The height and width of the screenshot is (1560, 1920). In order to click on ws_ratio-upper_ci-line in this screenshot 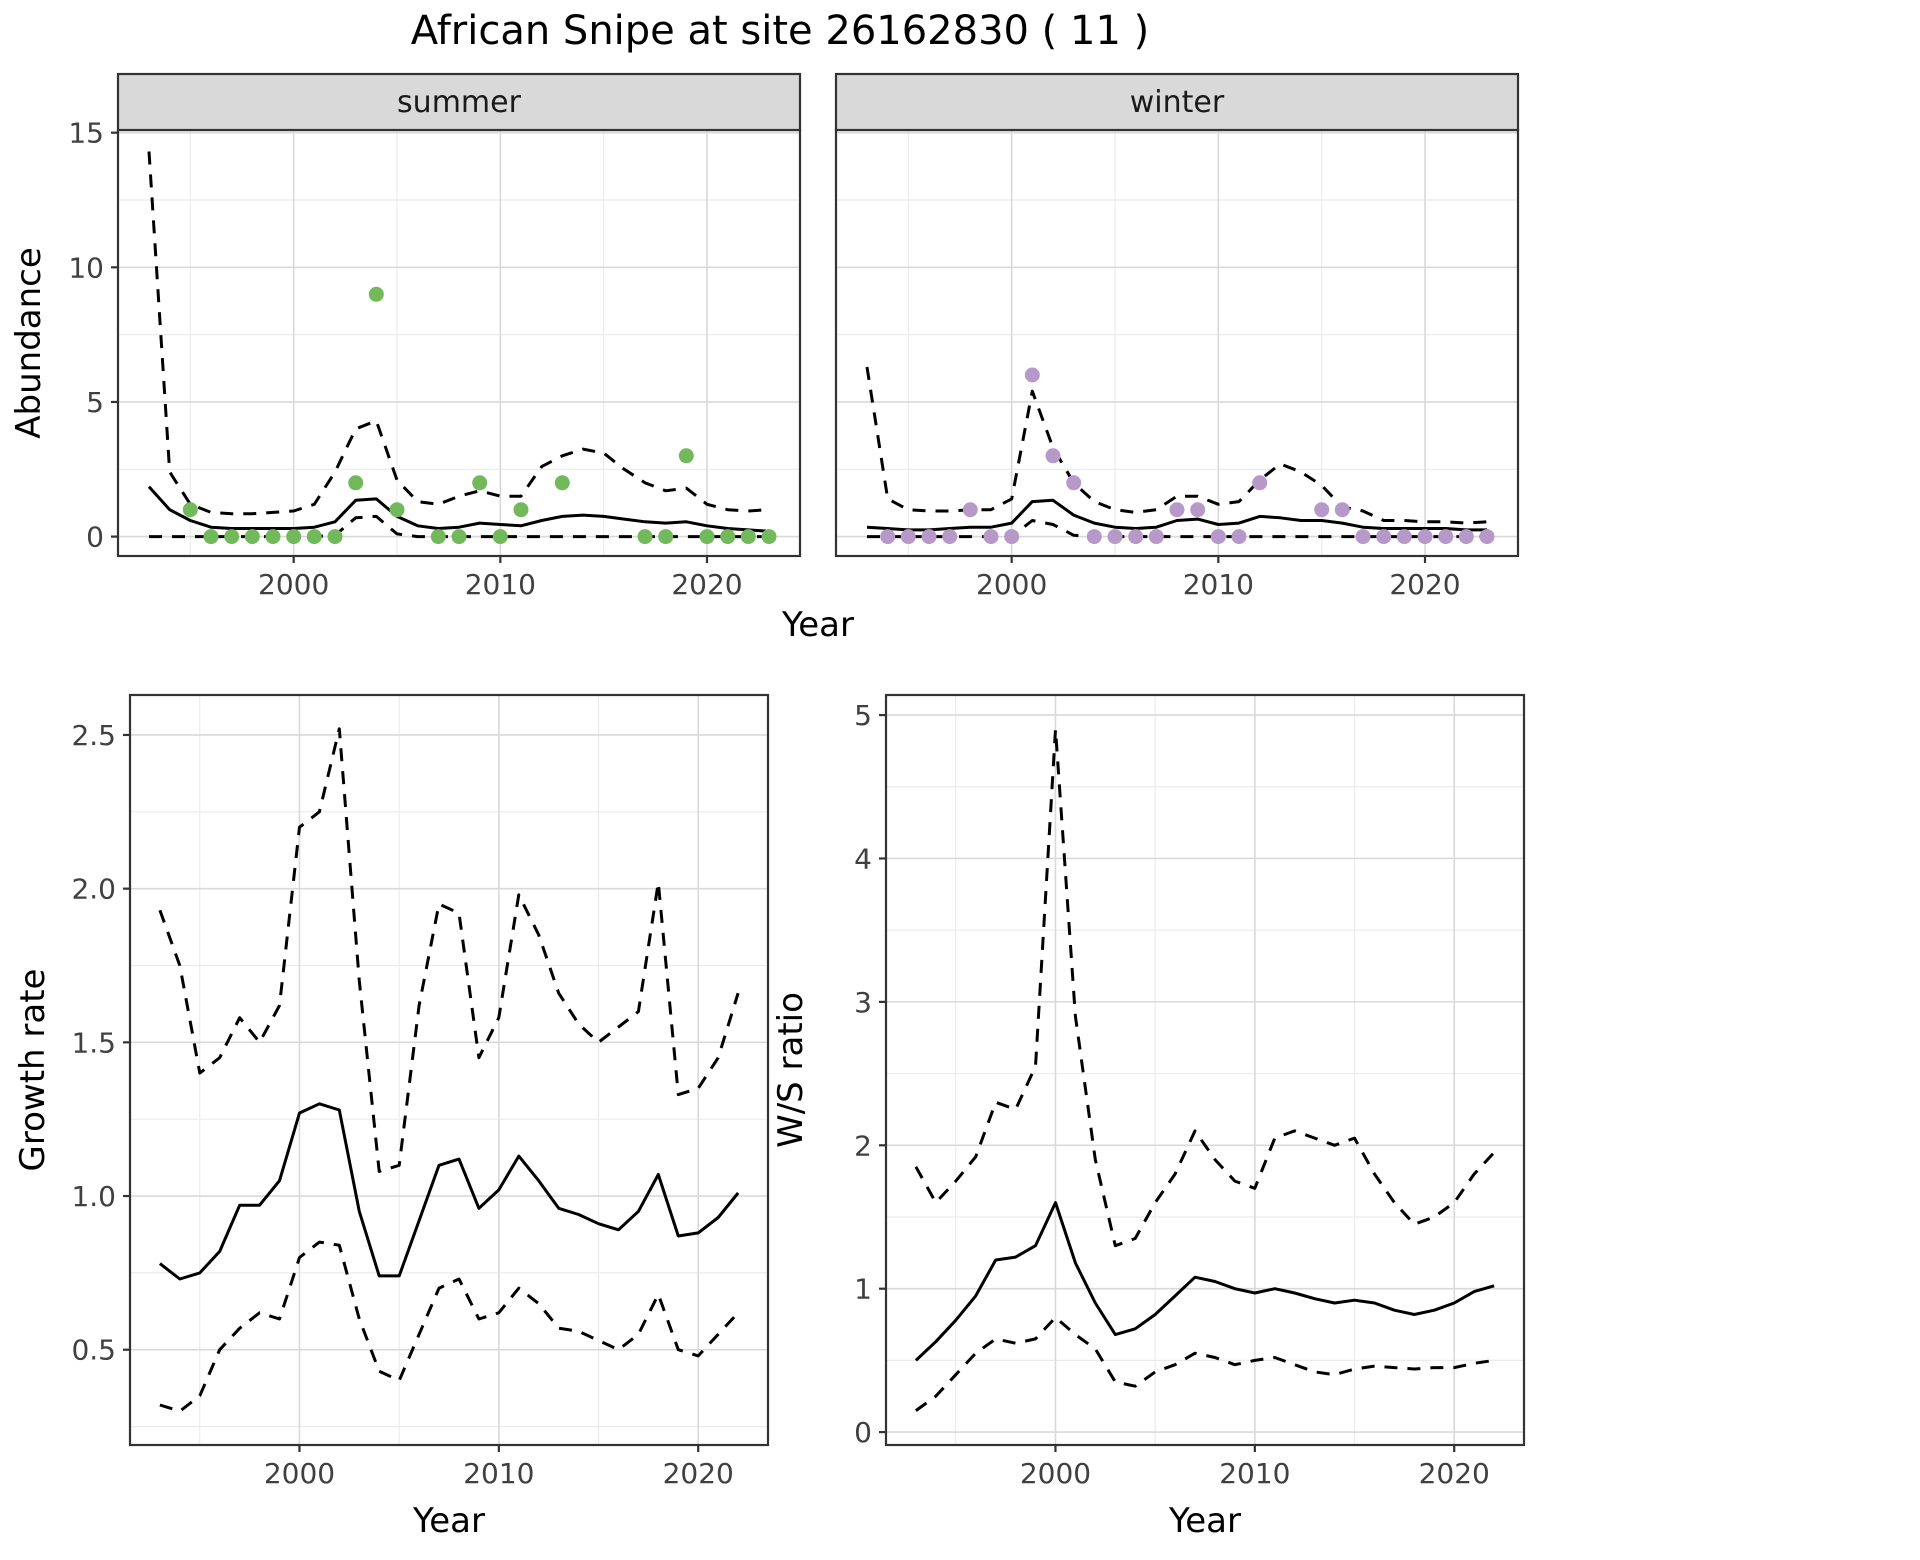, I will do `click(1205, 987)`.